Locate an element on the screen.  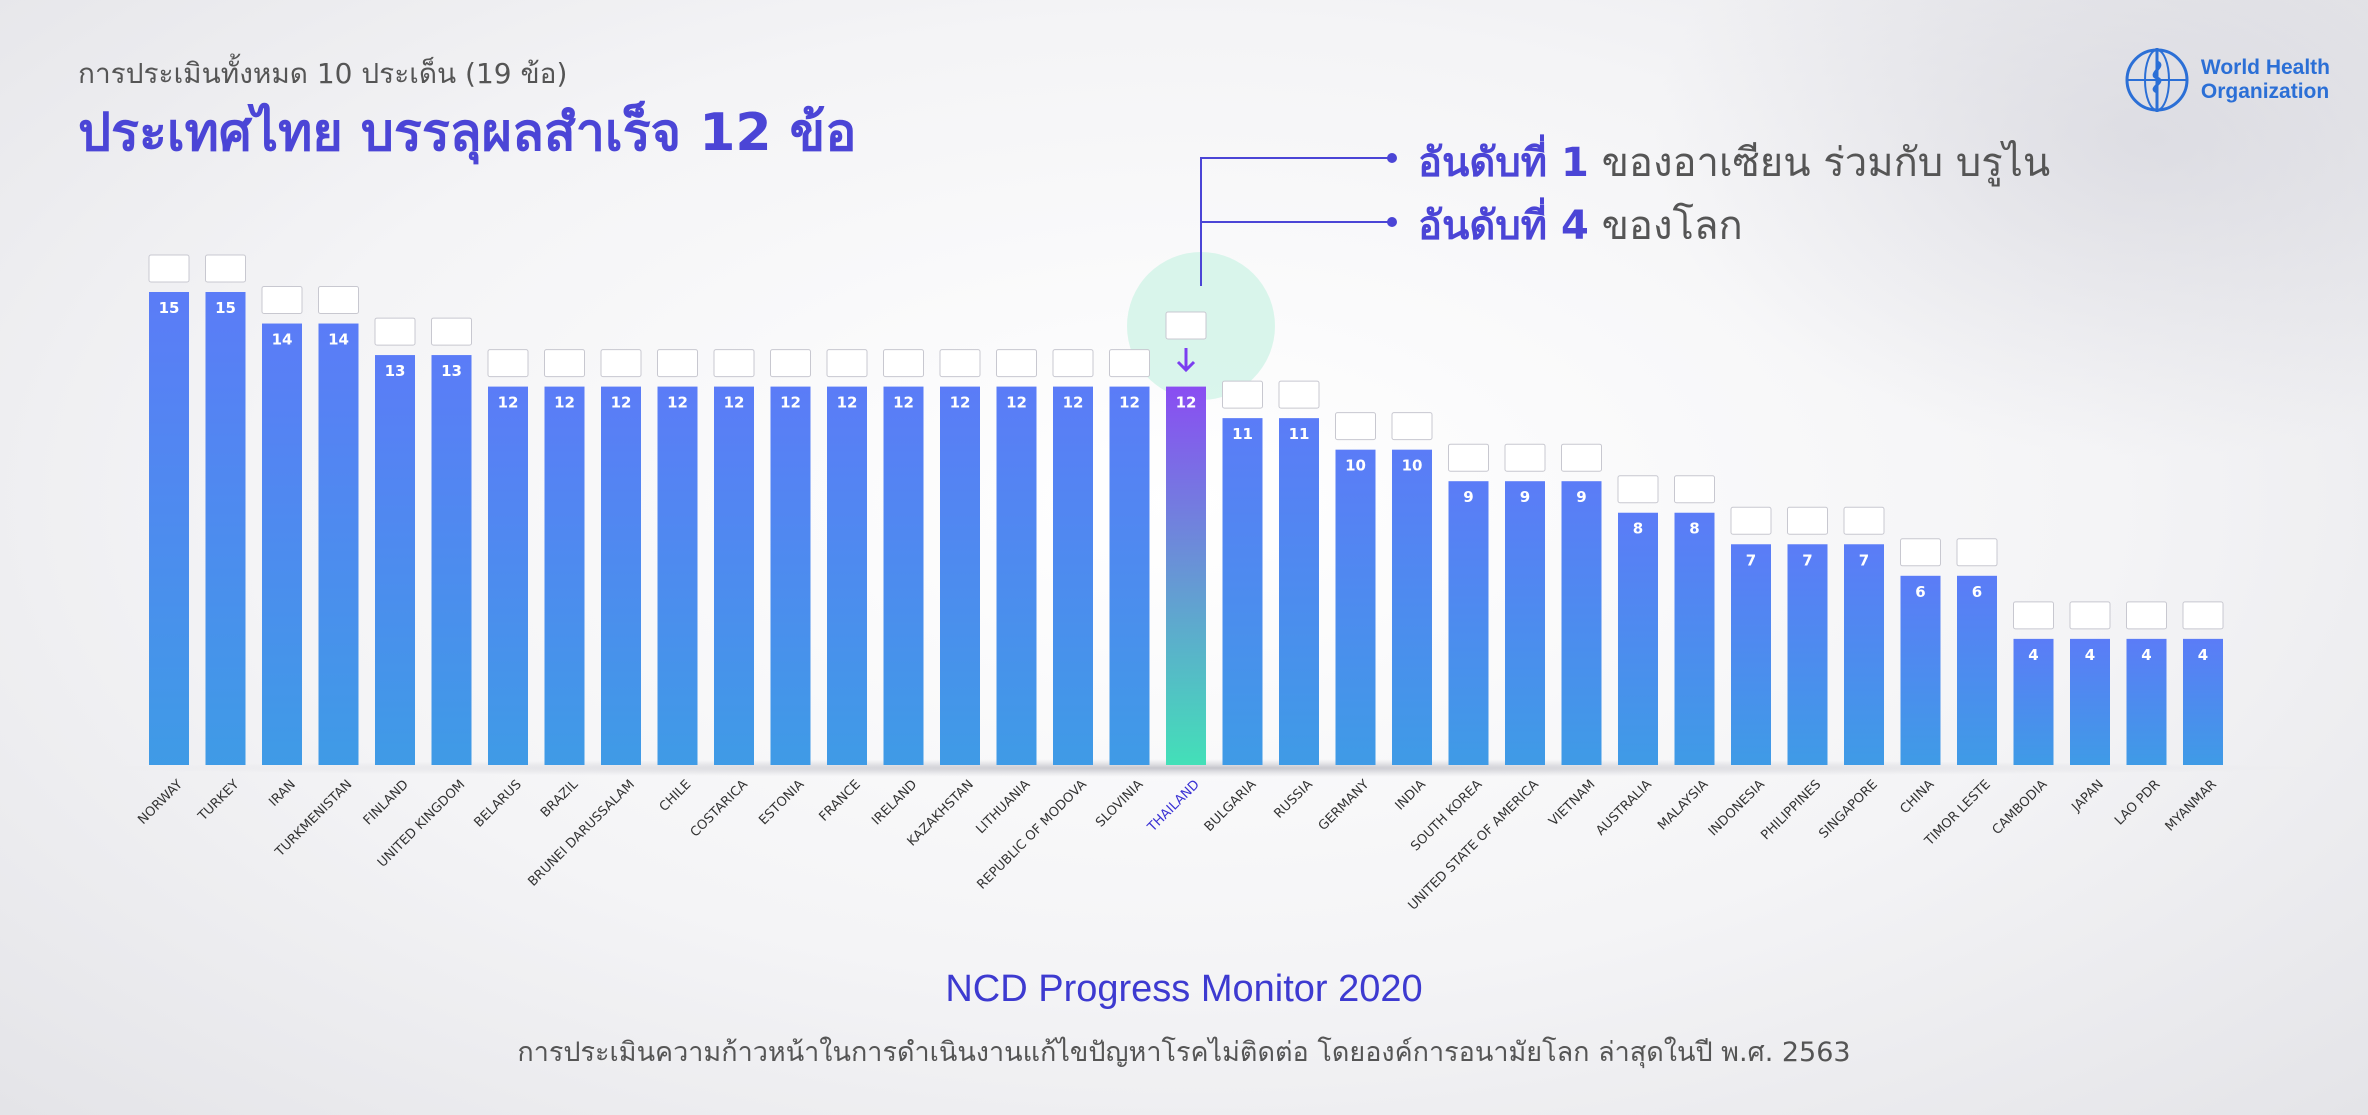
x-tick-label-vietnam: VIETNAM is located at coordinates (1572, 803).